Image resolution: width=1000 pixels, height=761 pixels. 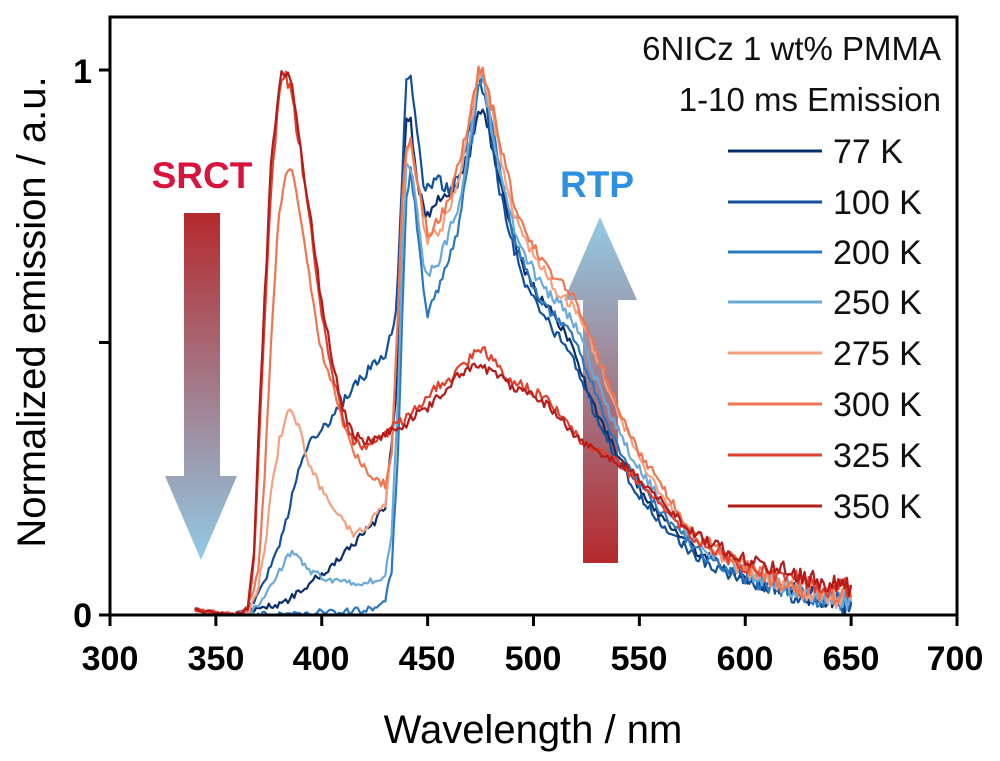 What do you see at coordinates (877, 203) in the screenshot?
I see `legend-label-100k: 100 K` at bounding box center [877, 203].